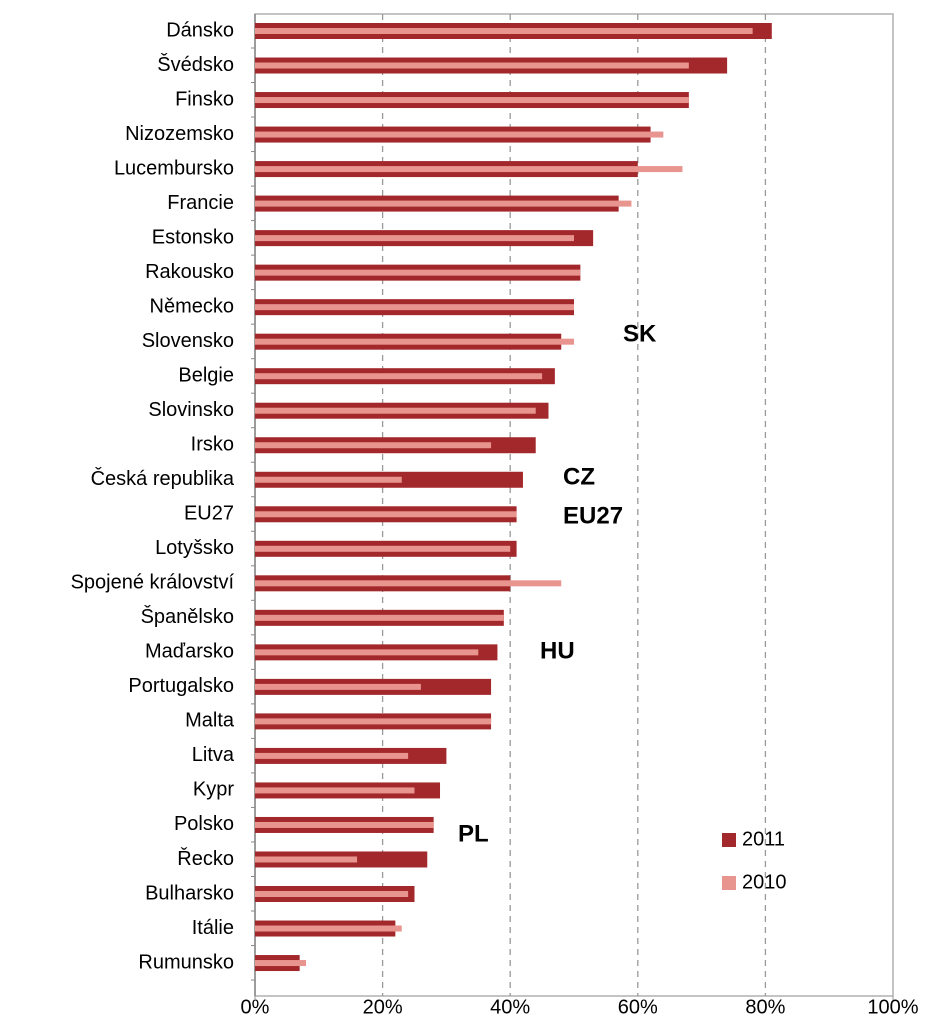 This screenshot has height=1022, width=932. What do you see at coordinates (191, 410) in the screenshot?
I see `y-tick-label: Slovinsko` at bounding box center [191, 410].